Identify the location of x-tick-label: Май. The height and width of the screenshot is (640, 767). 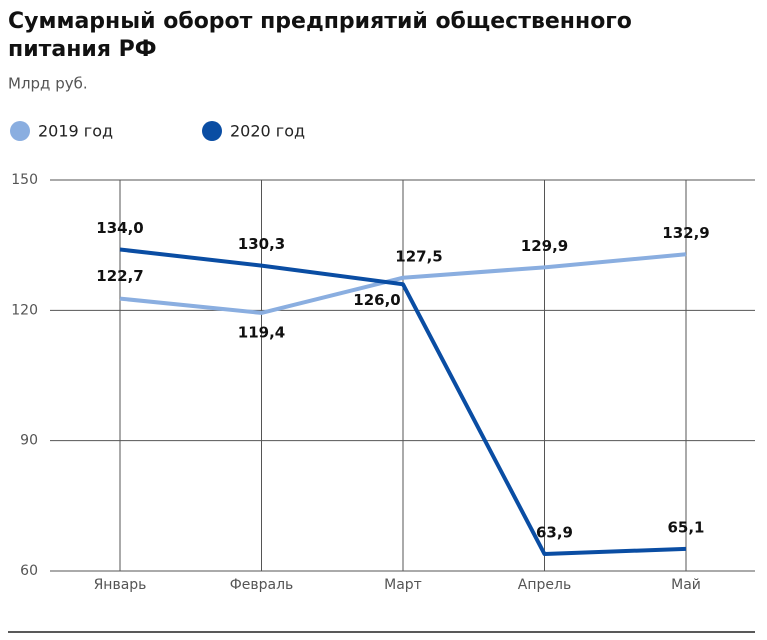
(686, 585).